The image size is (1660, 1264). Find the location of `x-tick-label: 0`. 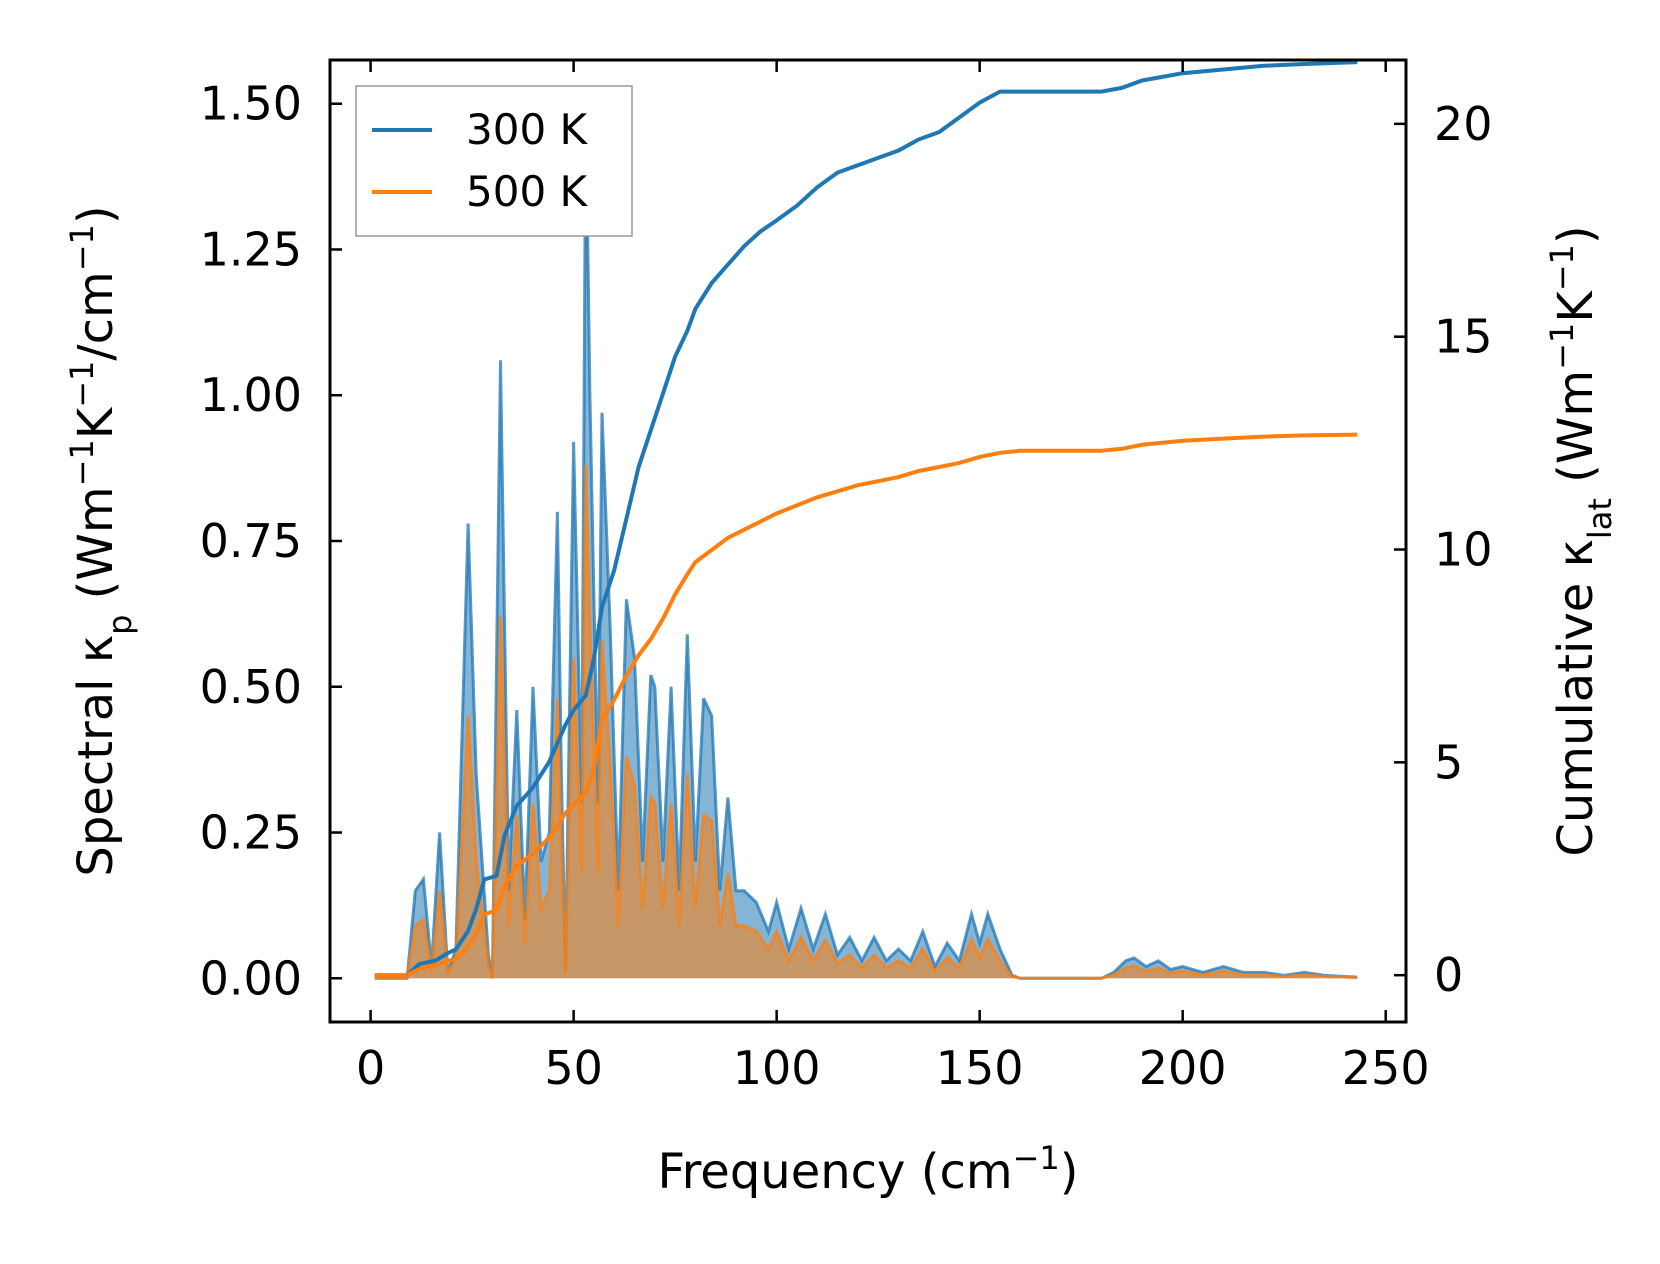

x-tick-label: 0 is located at coordinates (370, 1068).